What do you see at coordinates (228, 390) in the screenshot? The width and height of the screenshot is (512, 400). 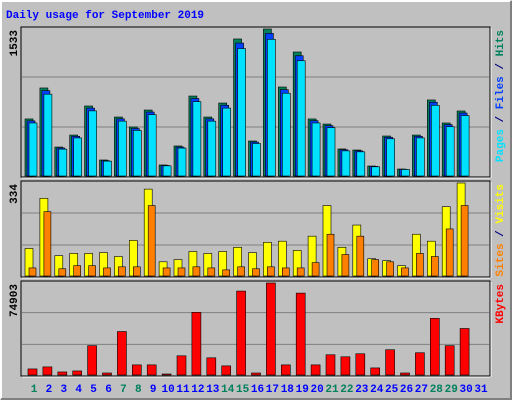 I see `x-tick-label: 14` at bounding box center [228, 390].